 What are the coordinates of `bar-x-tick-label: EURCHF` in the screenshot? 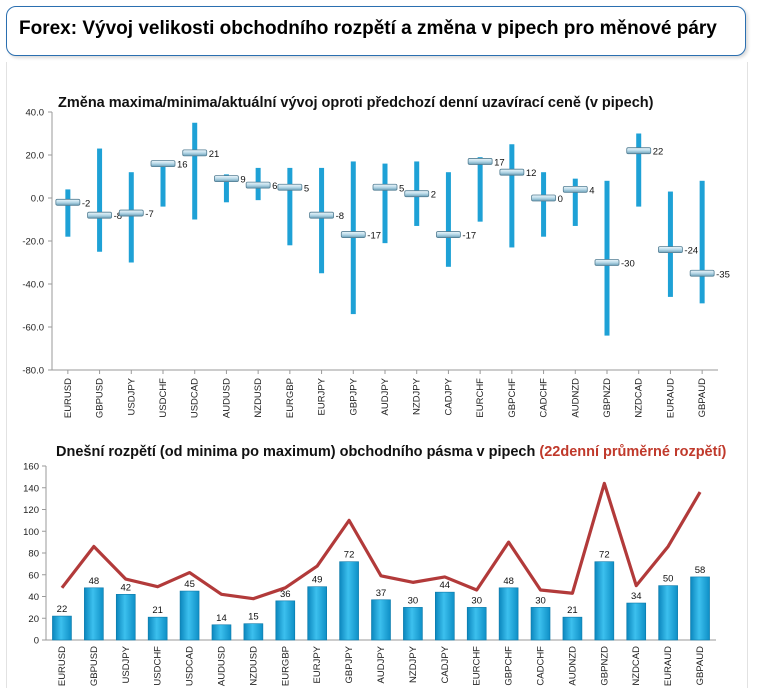 It's located at (477, 666).